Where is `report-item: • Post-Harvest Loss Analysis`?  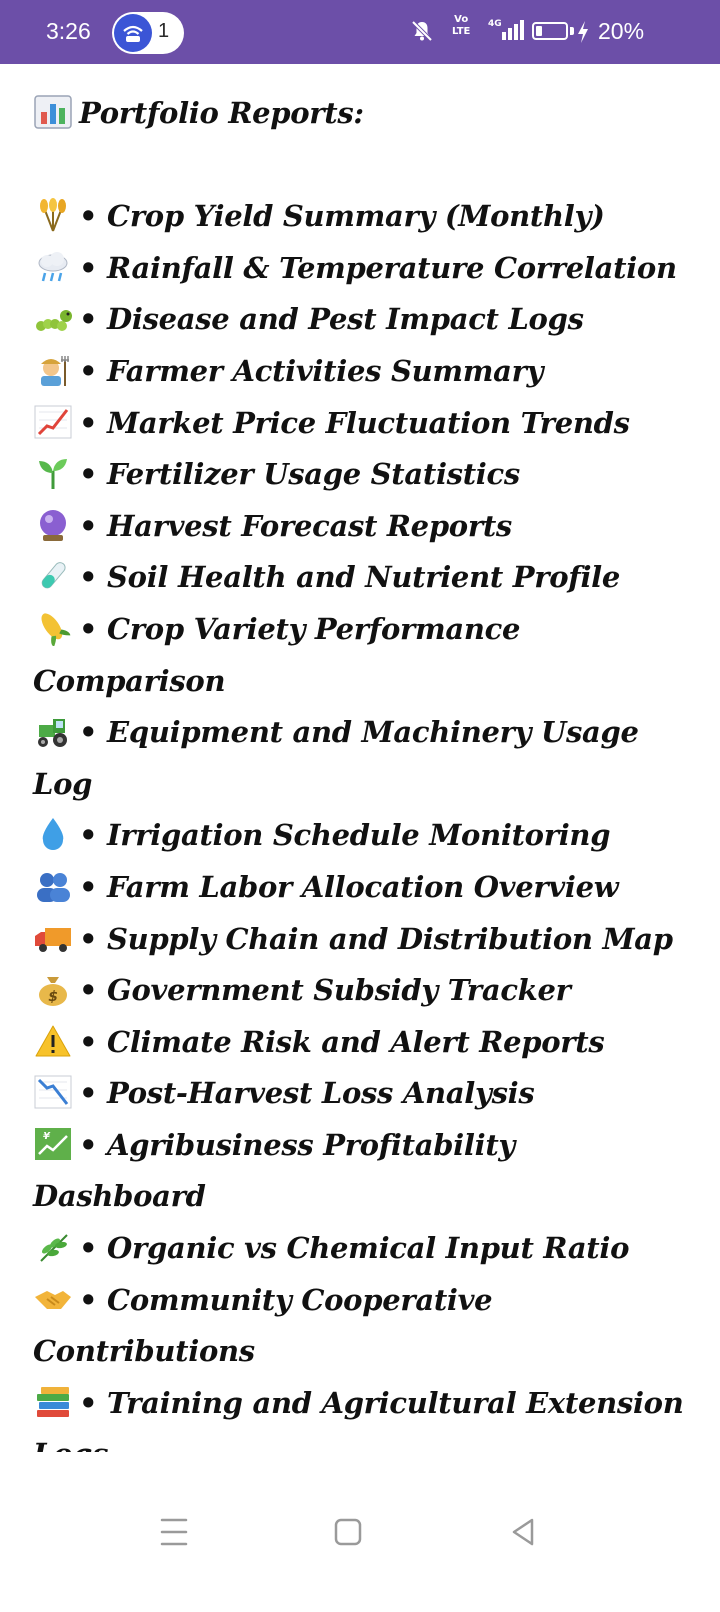
report-item: • Post-Harvest Loss Analysis is located at coordinates (363, 1094).